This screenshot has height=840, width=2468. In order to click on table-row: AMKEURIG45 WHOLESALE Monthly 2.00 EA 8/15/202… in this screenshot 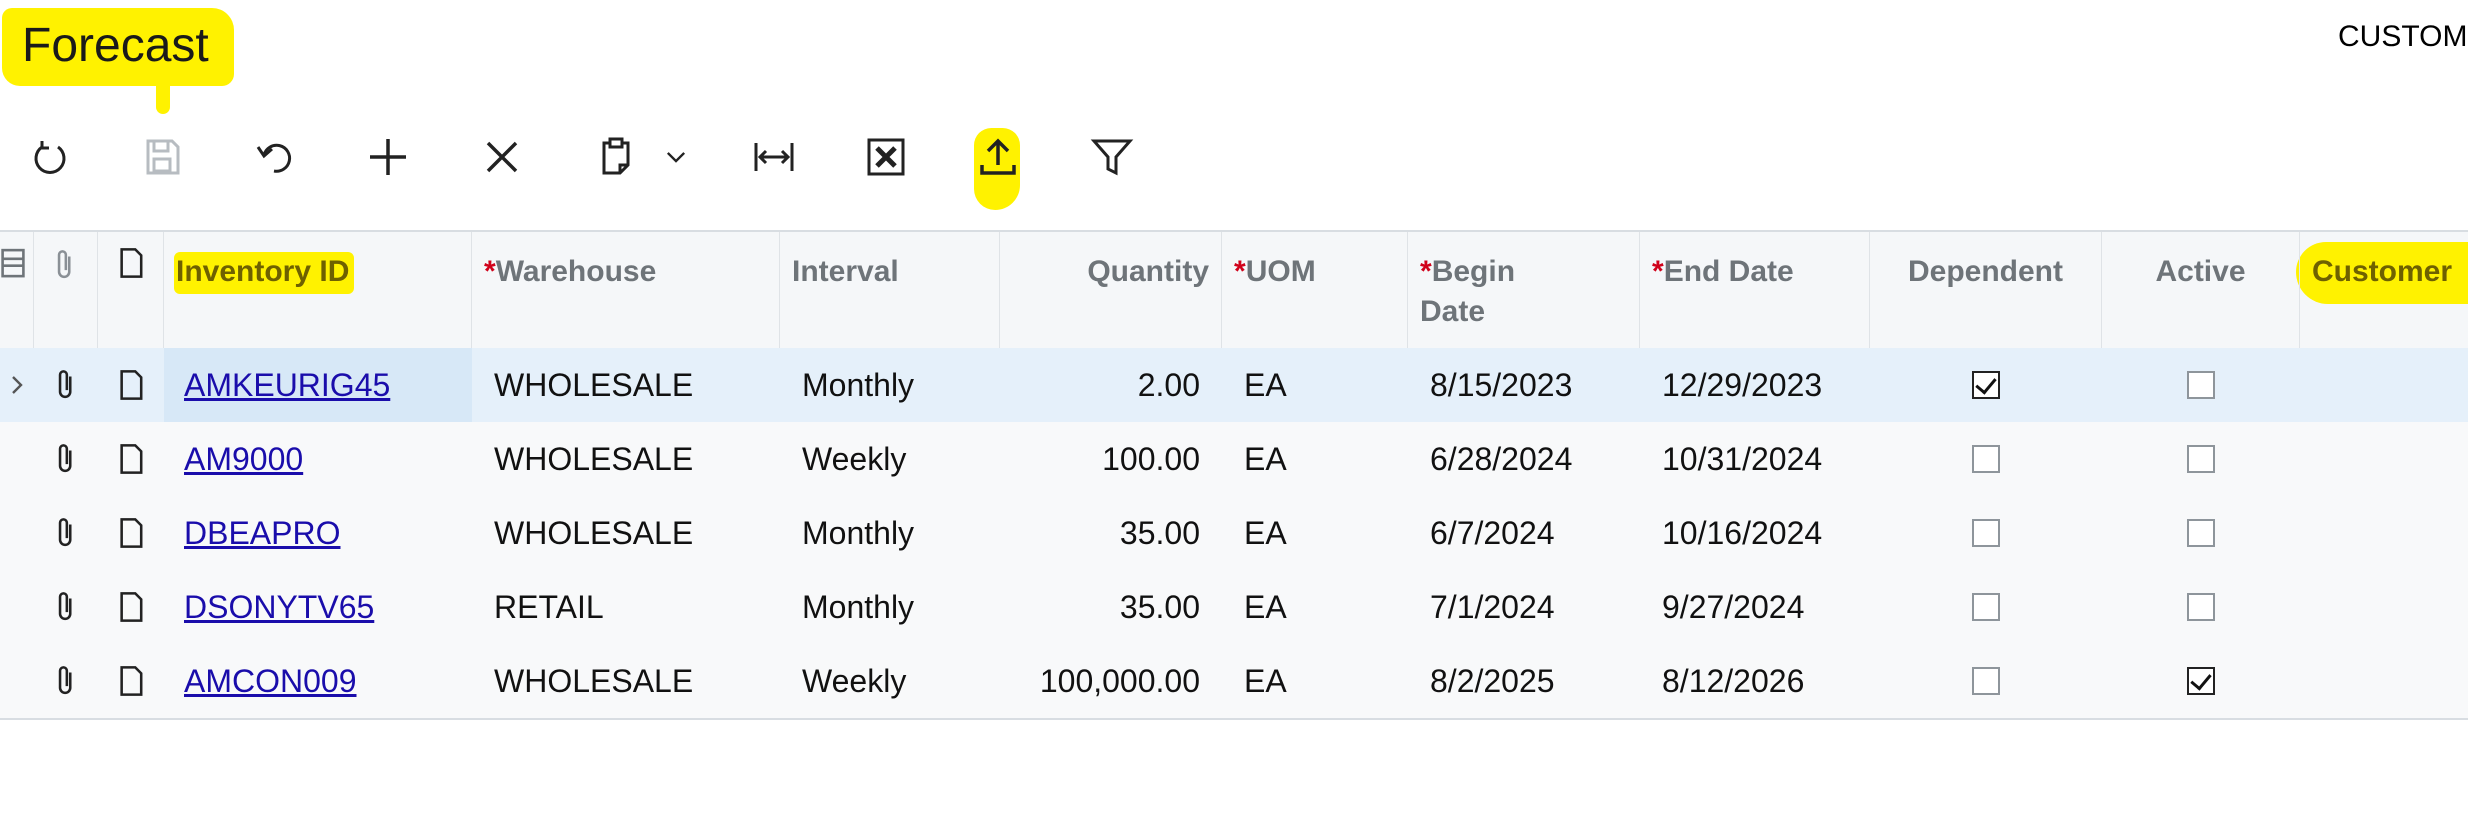, I will do `click(1234, 385)`.